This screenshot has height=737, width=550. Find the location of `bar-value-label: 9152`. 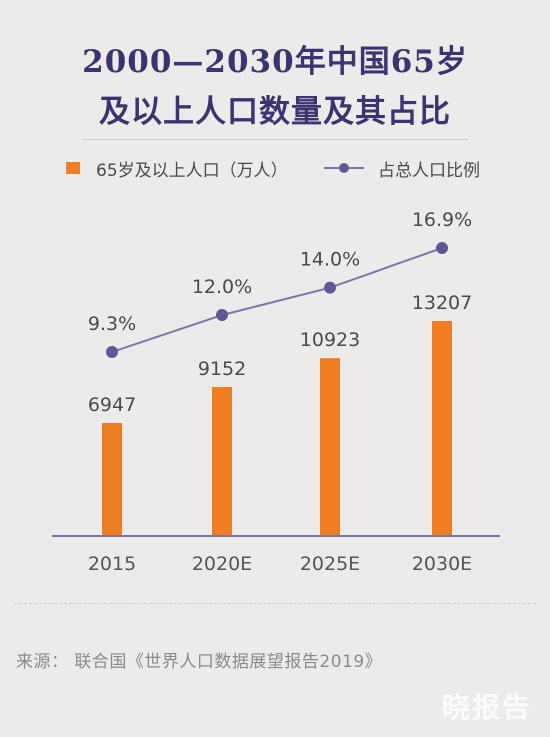

bar-value-label: 9152 is located at coordinates (222, 369).